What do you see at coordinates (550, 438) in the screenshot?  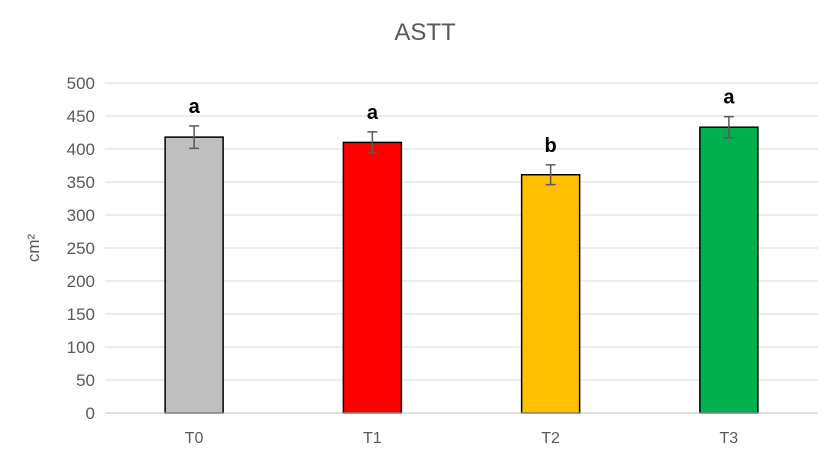 I see `x-tick-label: T2` at bounding box center [550, 438].